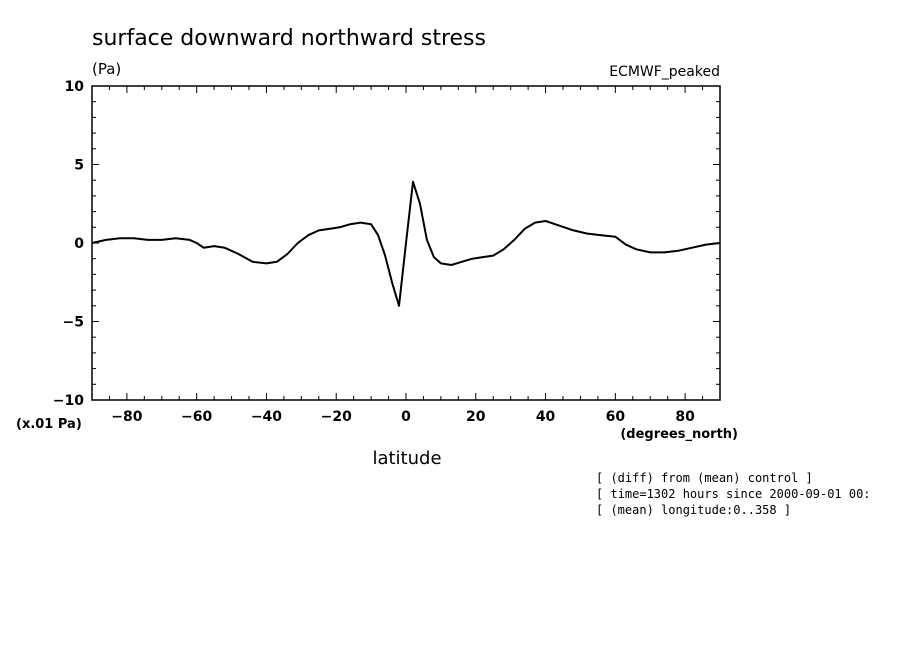  Describe the element at coordinates (664, 72) in the screenshot. I see `series-label: ECMWF_peaked` at that location.